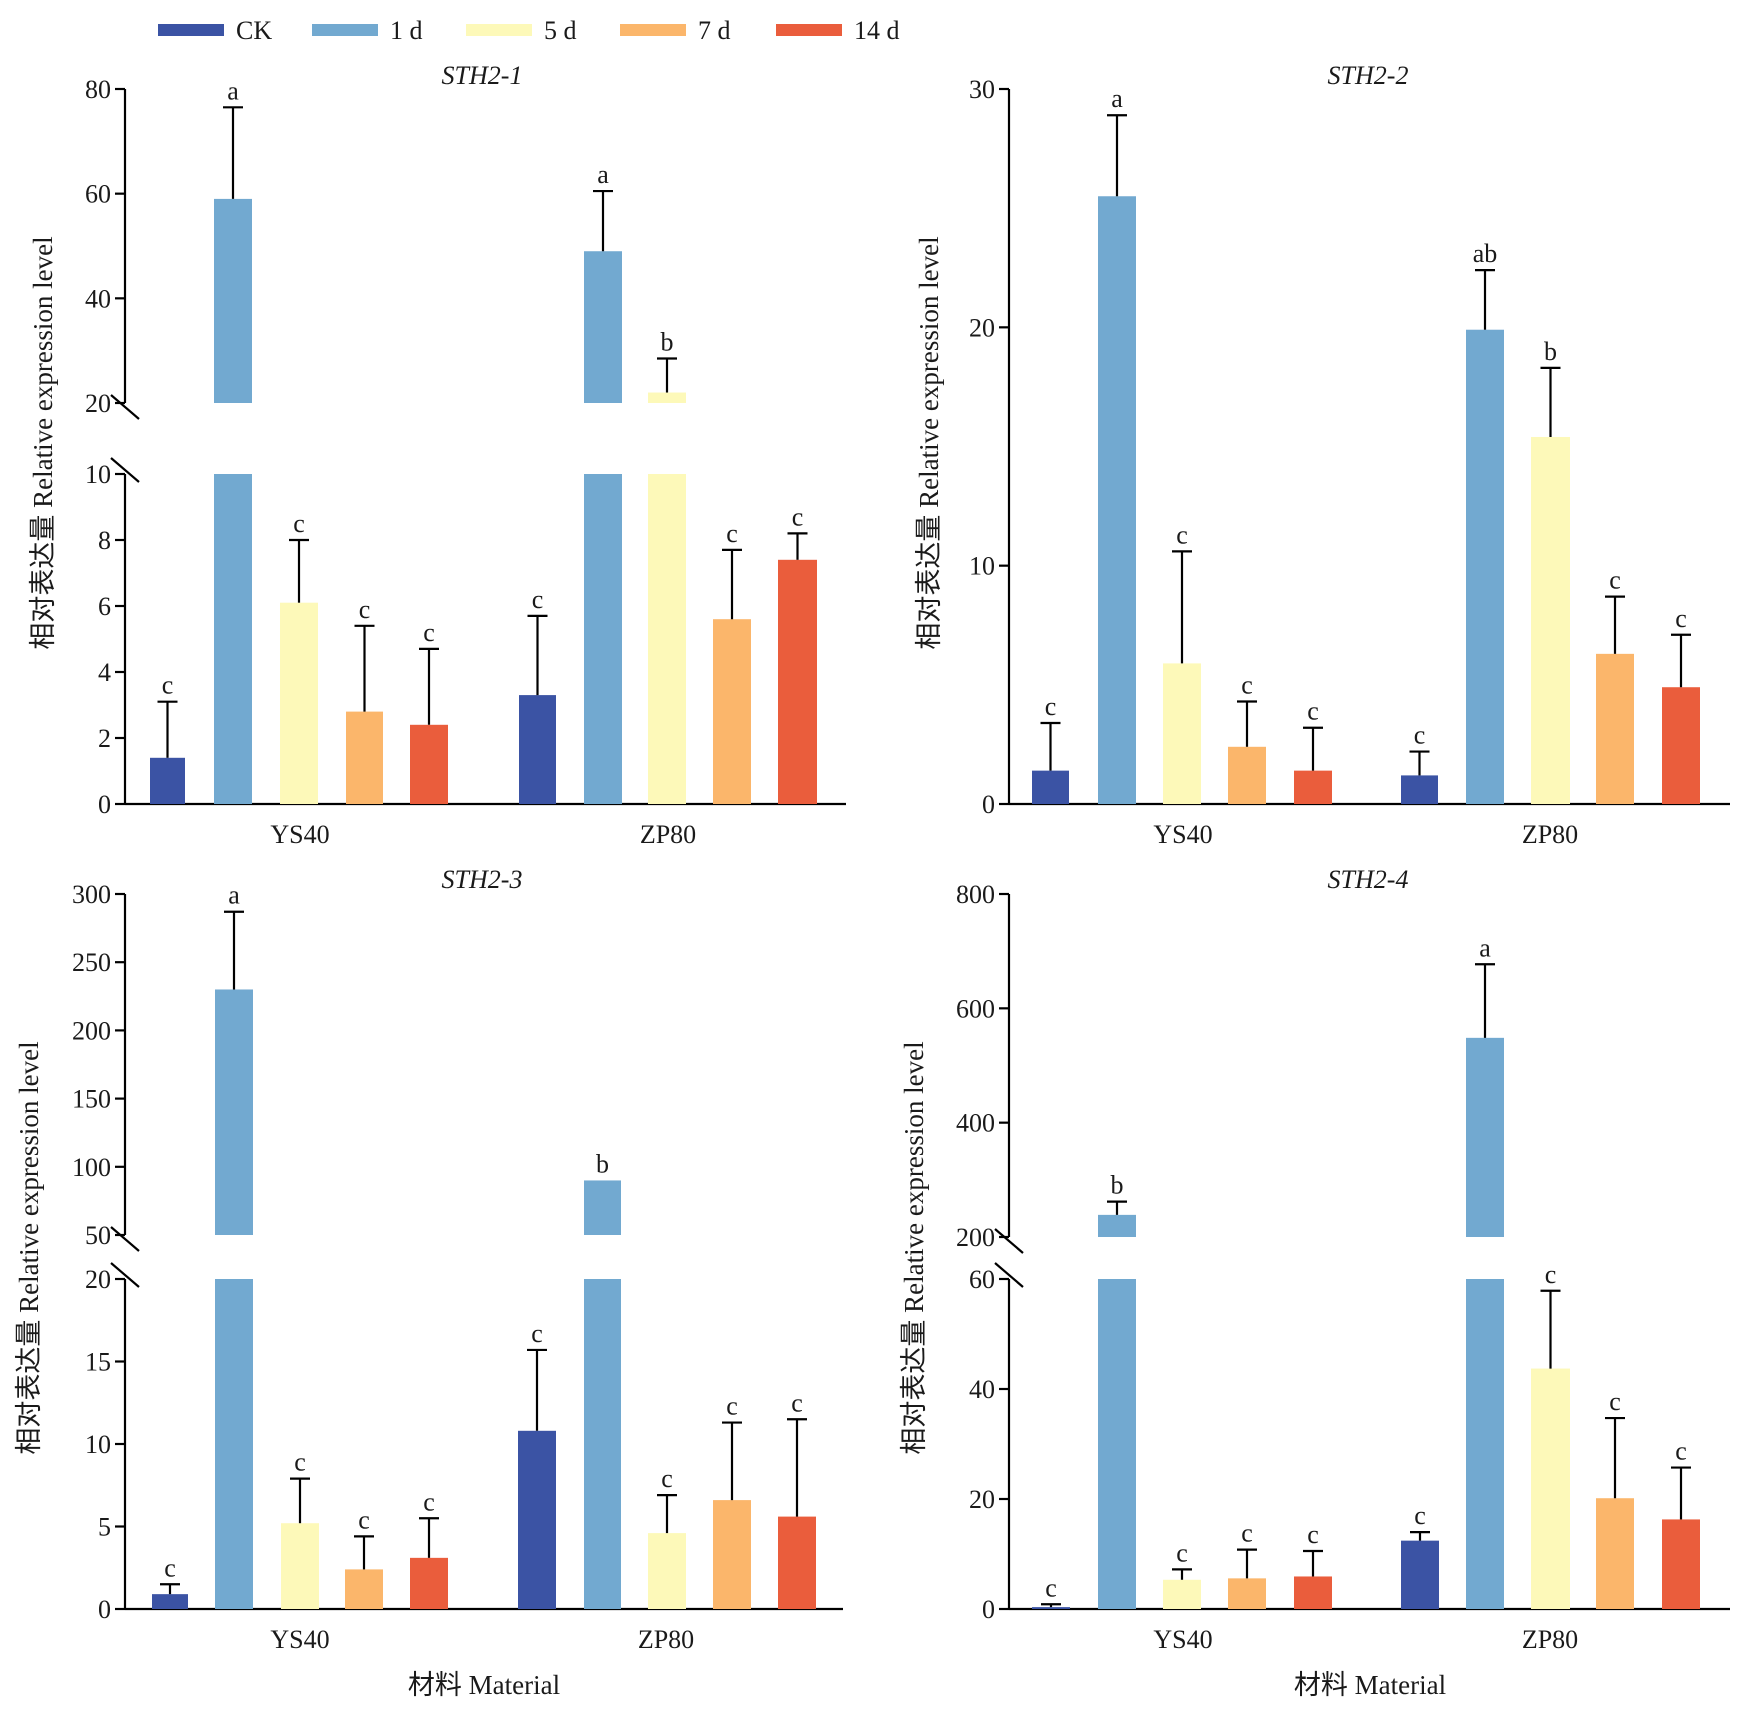  What do you see at coordinates (91, 1030) in the screenshot?
I see `y-tick-label: 200` at bounding box center [91, 1030].